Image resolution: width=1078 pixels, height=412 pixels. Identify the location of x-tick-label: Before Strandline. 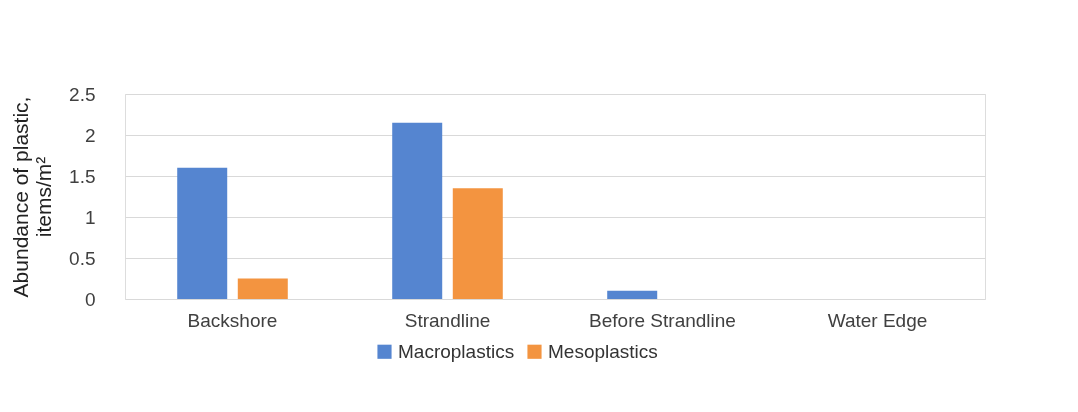
(662, 320).